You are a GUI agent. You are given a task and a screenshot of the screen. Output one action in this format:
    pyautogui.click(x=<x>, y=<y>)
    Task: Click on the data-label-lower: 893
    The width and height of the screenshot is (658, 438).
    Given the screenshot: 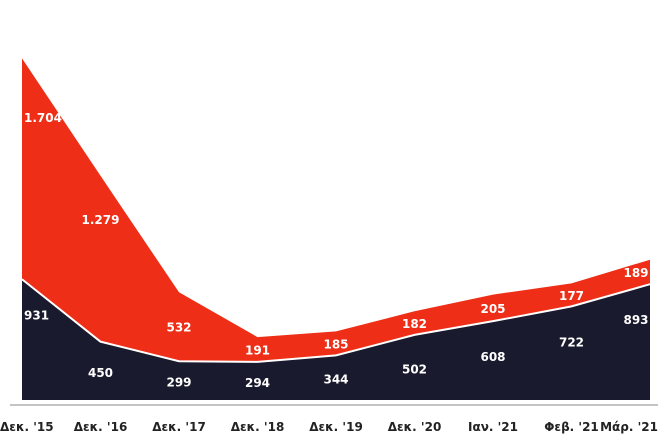 What is the action you would take?
    pyautogui.click(x=635, y=320)
    